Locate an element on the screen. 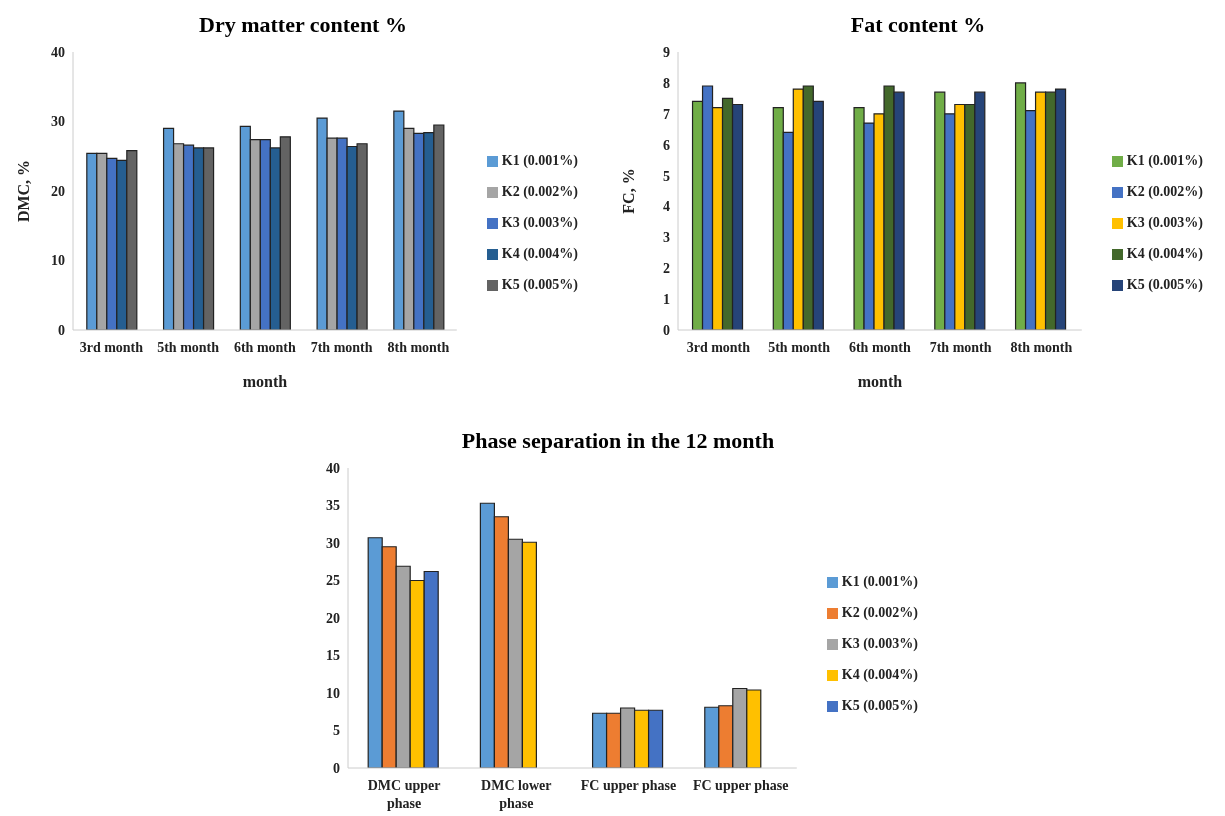  y-tick-label: 15 is located at coordinates (333, 656).